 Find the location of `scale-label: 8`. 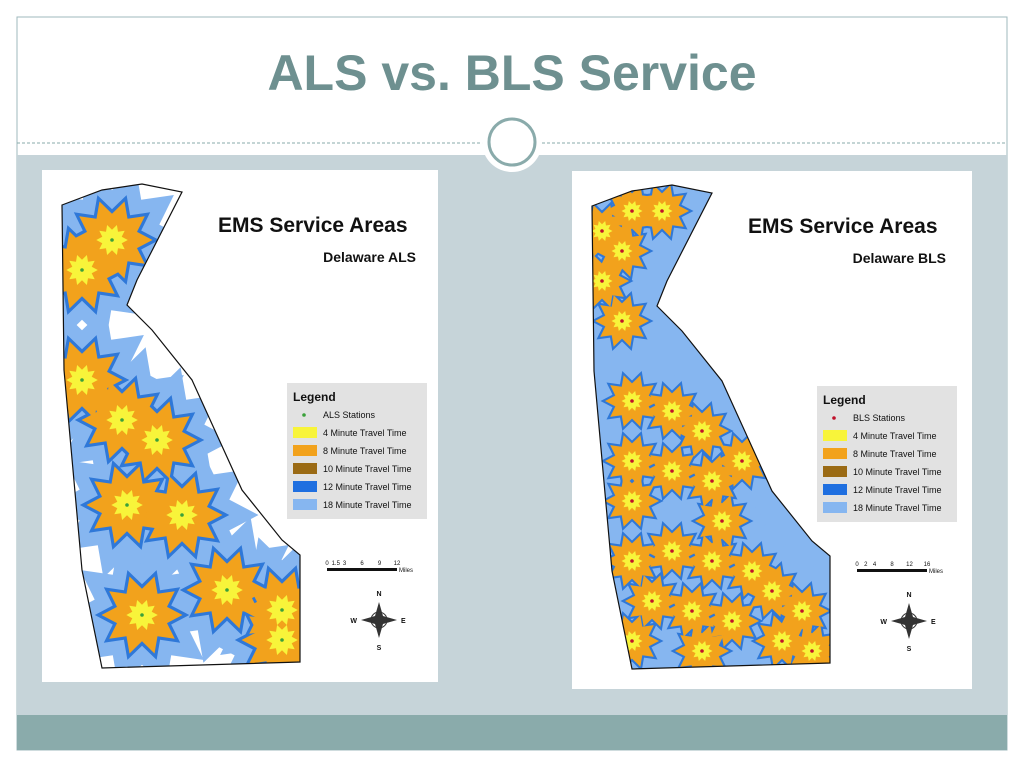

scale-label: 8 is located at coordinates (892, 565).